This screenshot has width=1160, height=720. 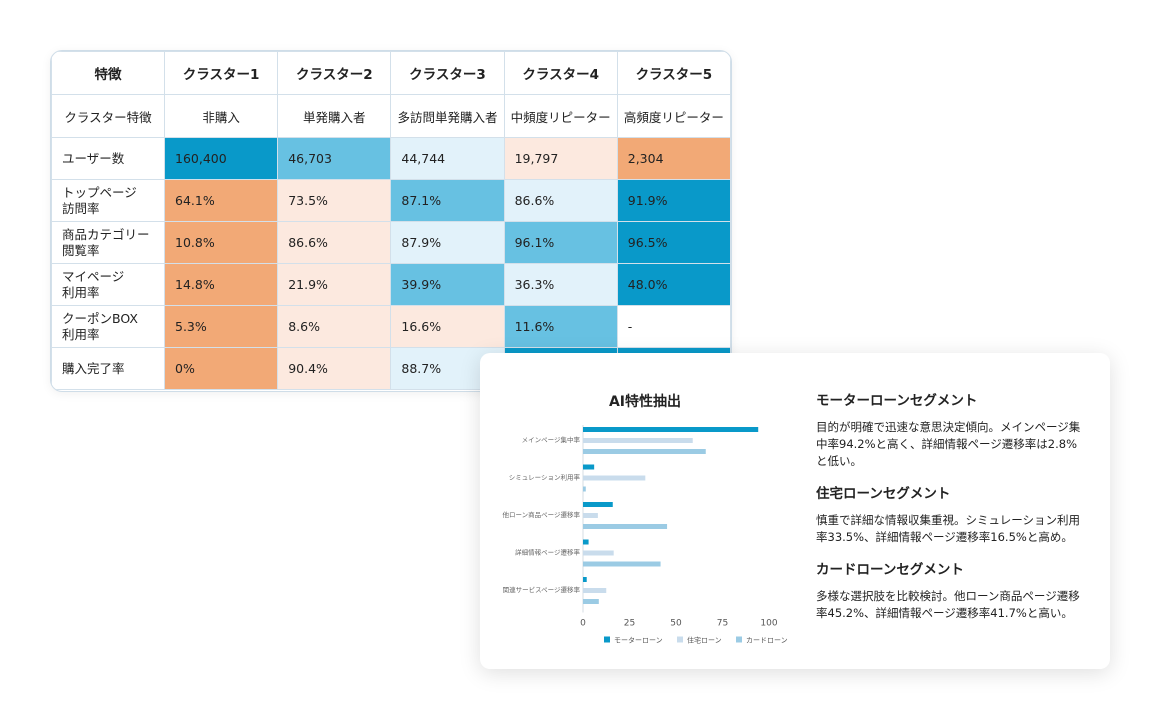 I want to click on table-cell: 16.6%, so click(x=447, y=326).